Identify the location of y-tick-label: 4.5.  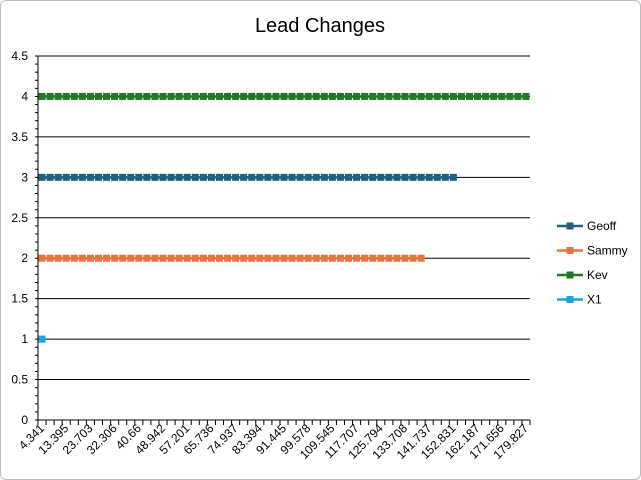
(19, 56).